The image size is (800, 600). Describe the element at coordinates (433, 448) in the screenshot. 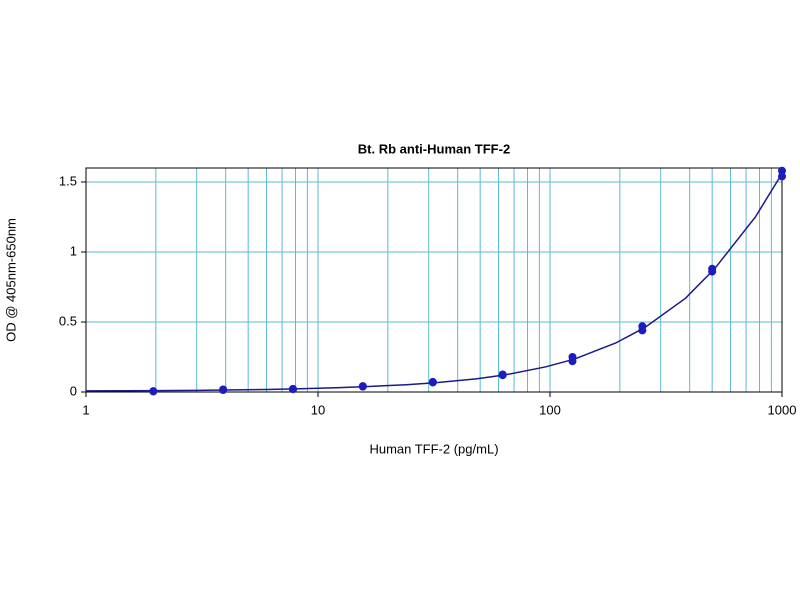

I see `x-axis-label: Human TFF-2 (pg/mL)` at that location.